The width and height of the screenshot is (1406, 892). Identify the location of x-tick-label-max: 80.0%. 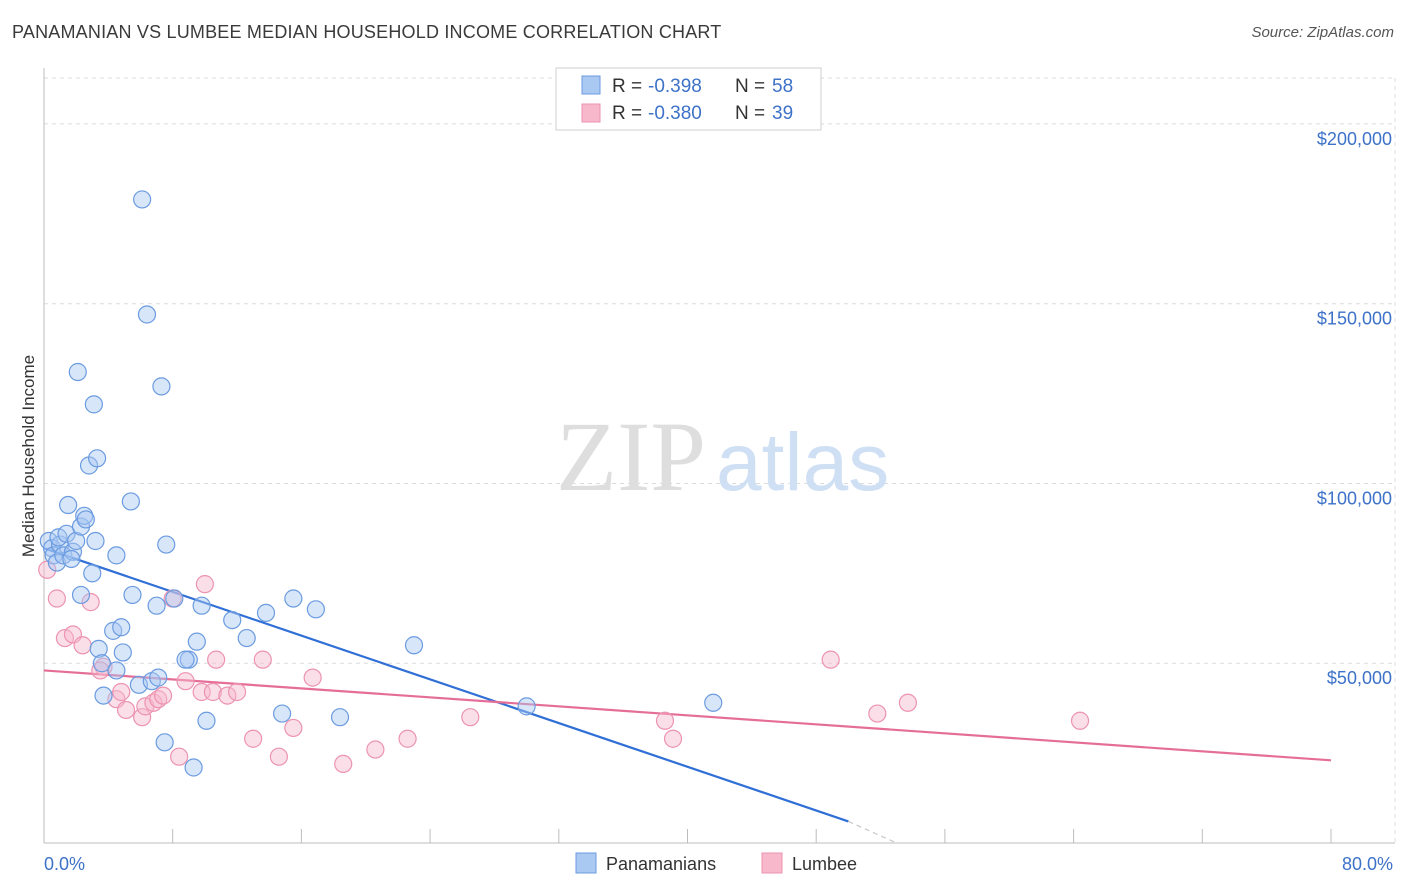
(1367, 864).